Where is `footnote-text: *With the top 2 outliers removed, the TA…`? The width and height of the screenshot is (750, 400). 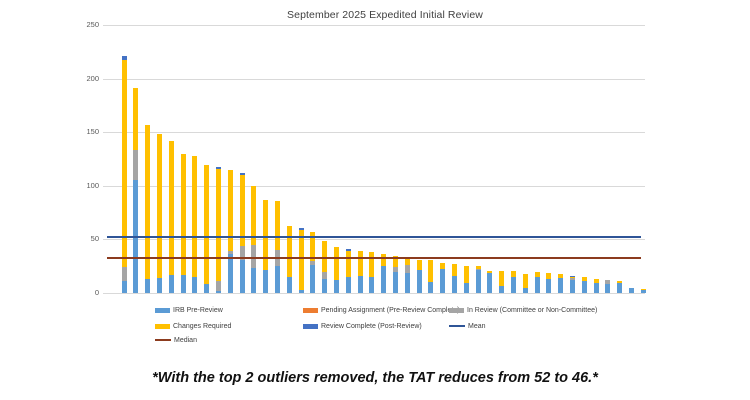
footnote-text: *With the top 2 outliers removed, the TA… is located at coordinates (375, 378).